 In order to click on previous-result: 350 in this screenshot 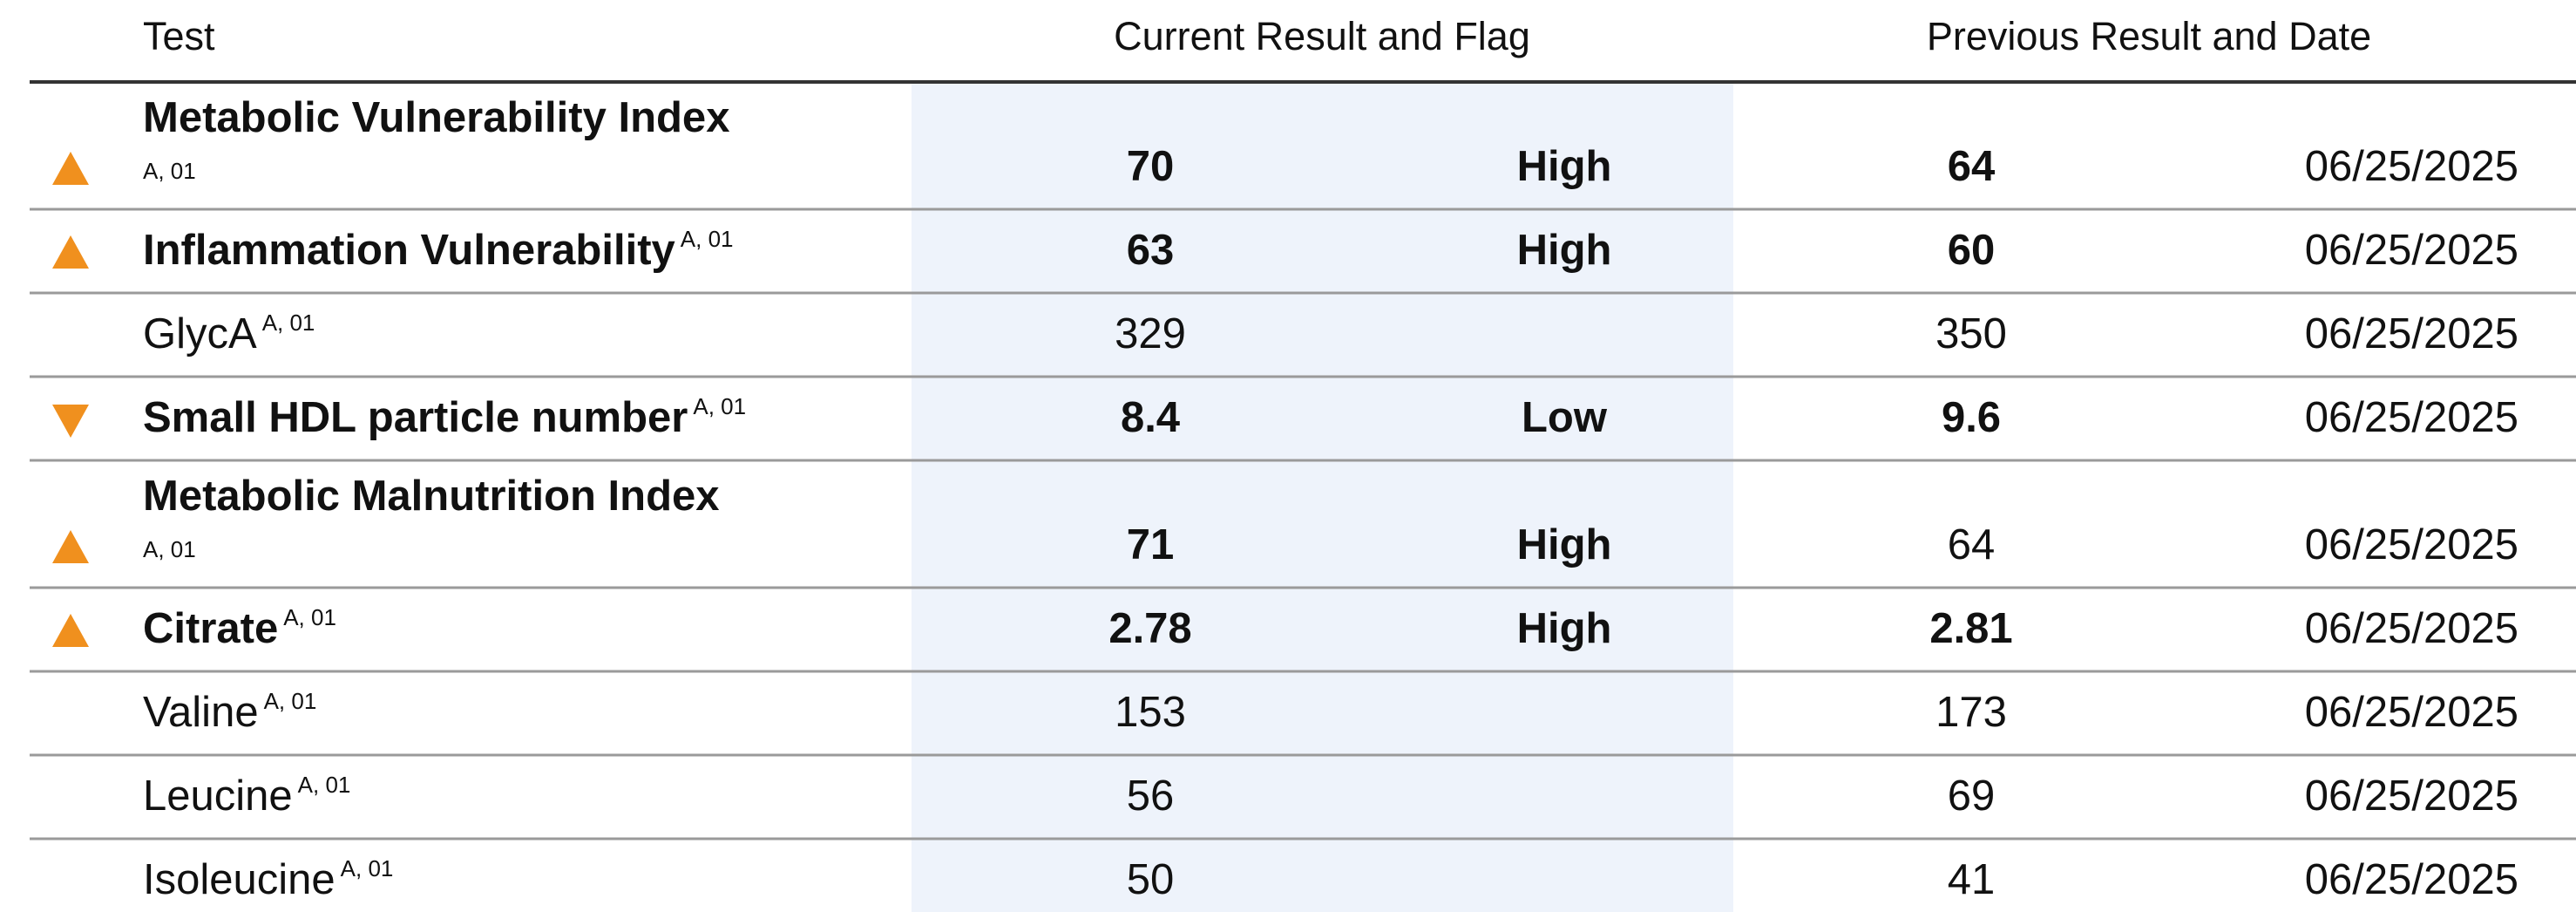, I will do `click(1971, 333)`.